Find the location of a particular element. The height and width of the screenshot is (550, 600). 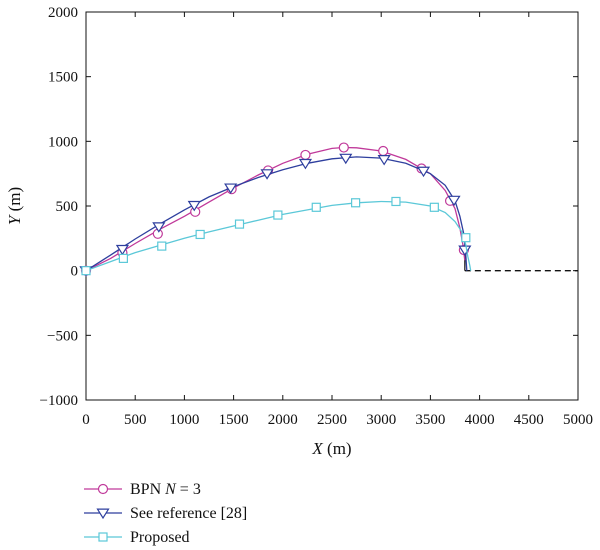

y-axis-var: Y is located at coordinates (14, 219).